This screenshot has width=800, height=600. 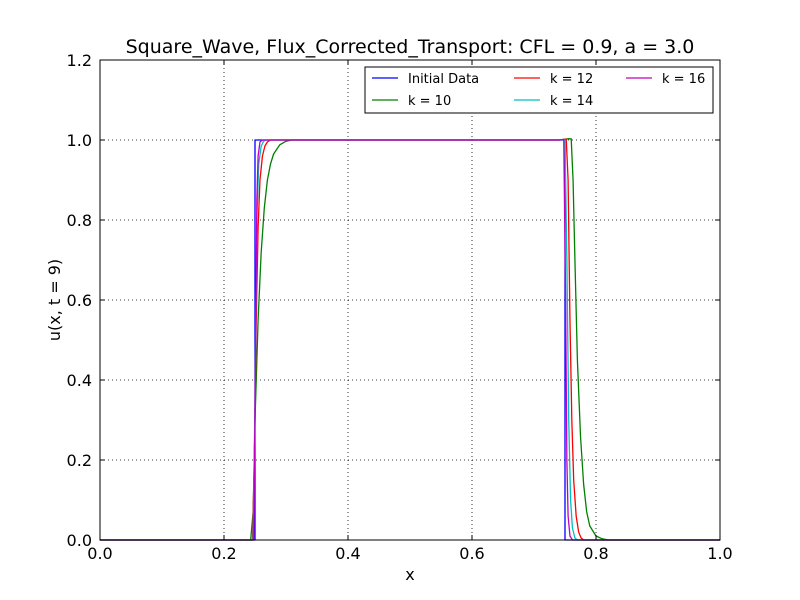 What do you see at coordinates (79, 460) in the screenshot?
I see `y-tick-label: 0.2` at bounding box center [79, 460].